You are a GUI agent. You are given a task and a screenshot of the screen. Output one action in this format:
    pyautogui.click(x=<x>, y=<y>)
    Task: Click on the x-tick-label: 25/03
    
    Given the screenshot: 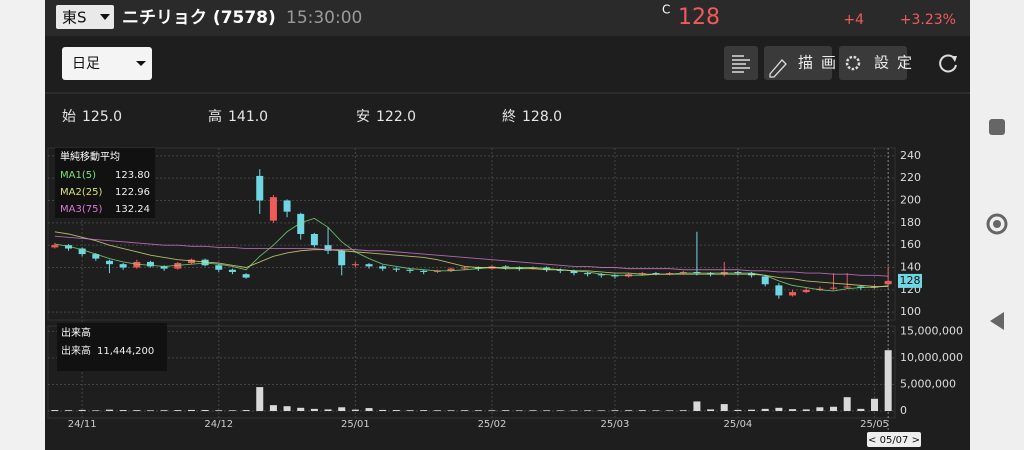 What is the action you would take?
    pyautogui.click(x=615, y=424)
    